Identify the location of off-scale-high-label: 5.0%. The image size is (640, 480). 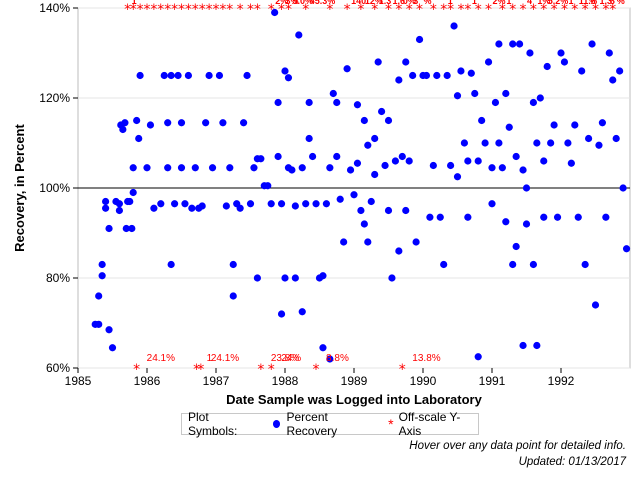
(302, 3).